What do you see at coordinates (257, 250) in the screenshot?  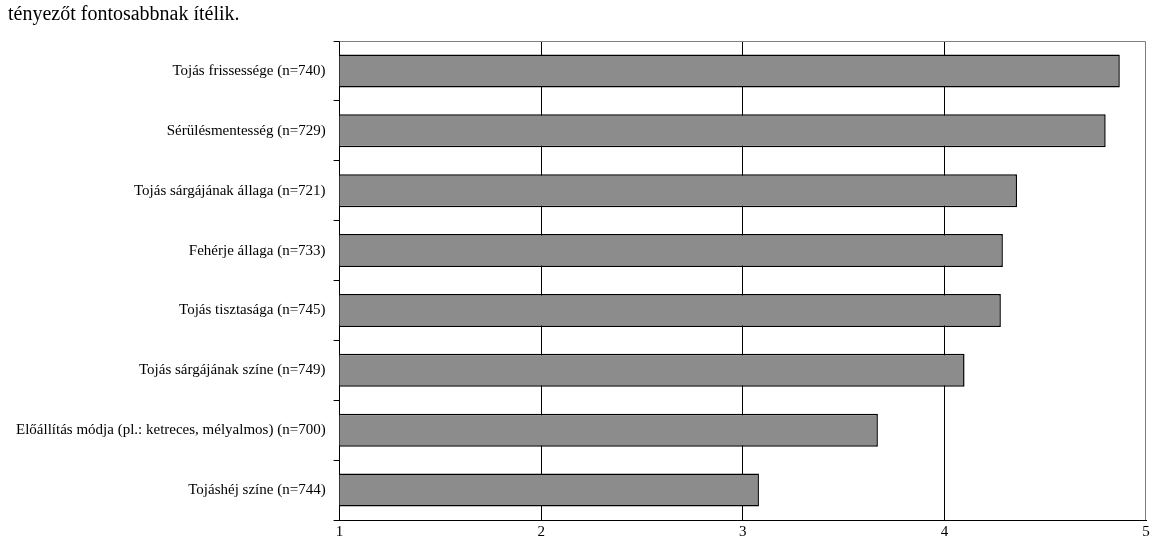 I see `y-tick-label: Fehérje állaga (n=733)` at bounding box center [257, 250].